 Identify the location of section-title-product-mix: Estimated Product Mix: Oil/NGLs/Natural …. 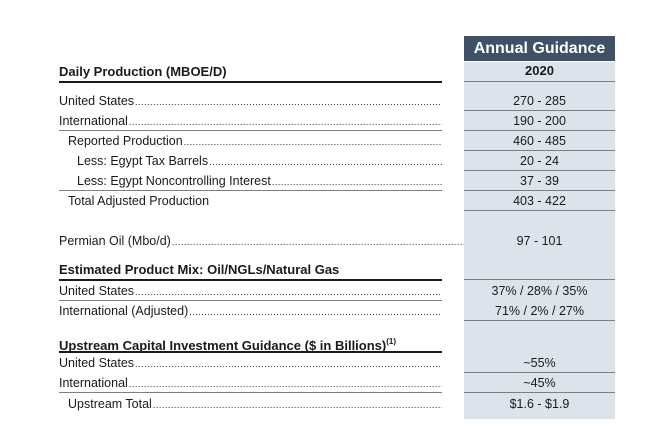
(199, 269).